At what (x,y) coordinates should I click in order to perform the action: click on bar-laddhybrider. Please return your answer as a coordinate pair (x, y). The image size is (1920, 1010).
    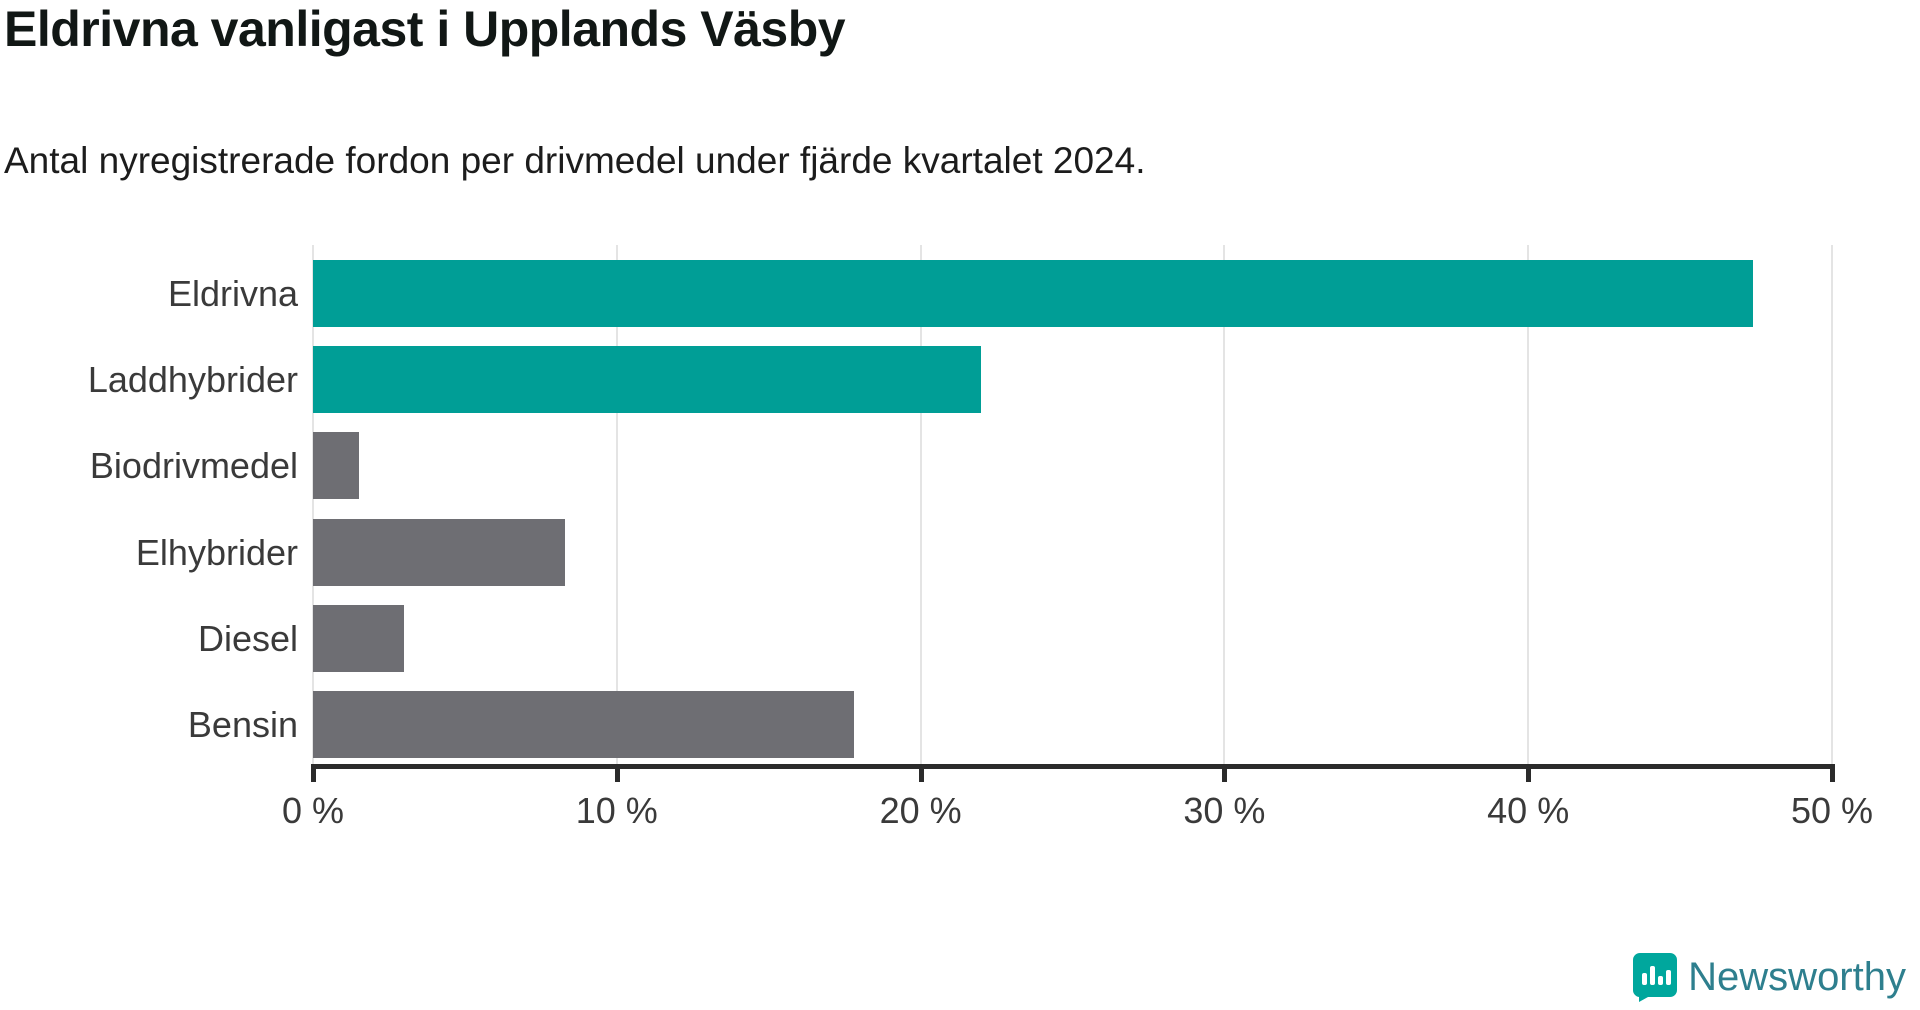
    Looking at the image, I should click on (647, 379).